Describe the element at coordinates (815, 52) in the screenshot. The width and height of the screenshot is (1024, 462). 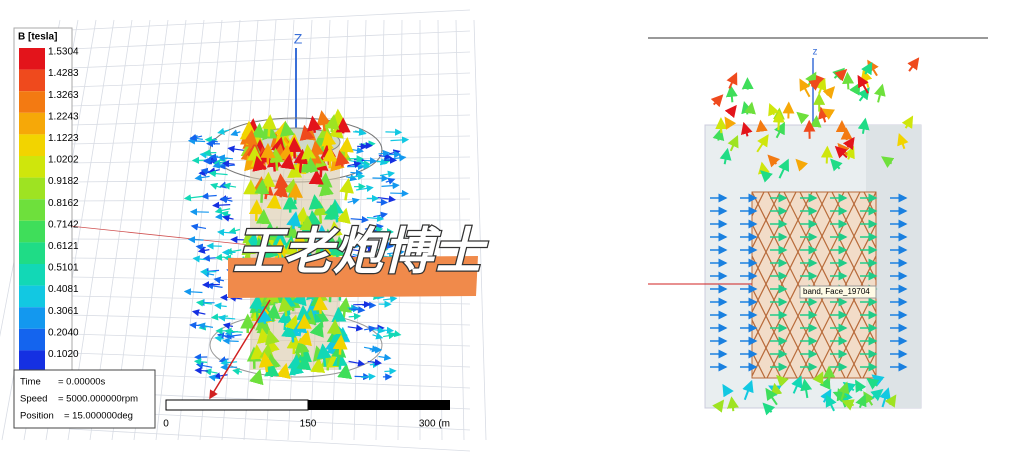
I see `axis-label: z` at that location.